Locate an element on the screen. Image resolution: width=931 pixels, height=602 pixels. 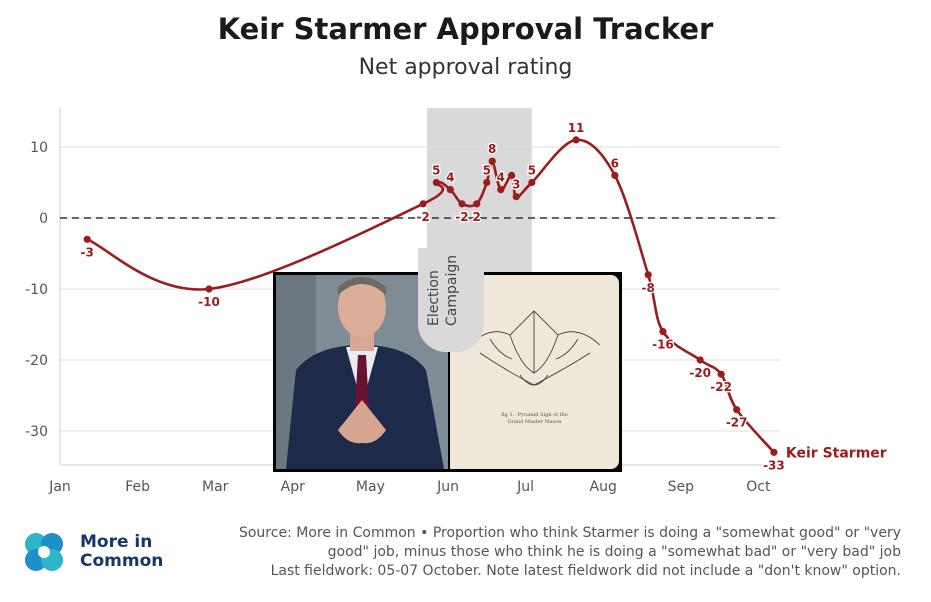
data-label: -10 is located at coordinates (209, 302).